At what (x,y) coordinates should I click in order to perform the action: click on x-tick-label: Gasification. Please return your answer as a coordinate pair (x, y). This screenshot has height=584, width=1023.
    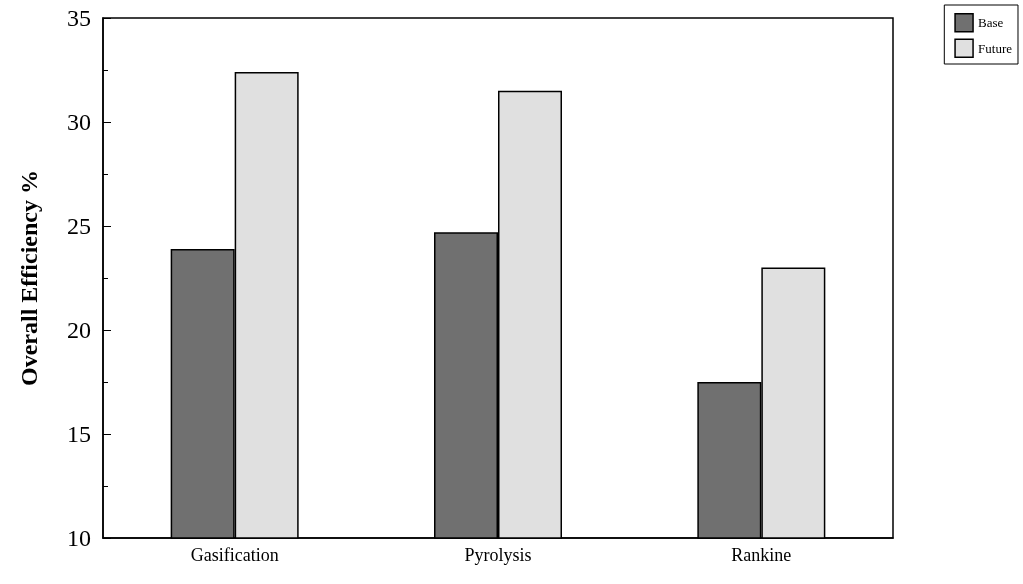
    Looking at the image, I should click on (234, 555).